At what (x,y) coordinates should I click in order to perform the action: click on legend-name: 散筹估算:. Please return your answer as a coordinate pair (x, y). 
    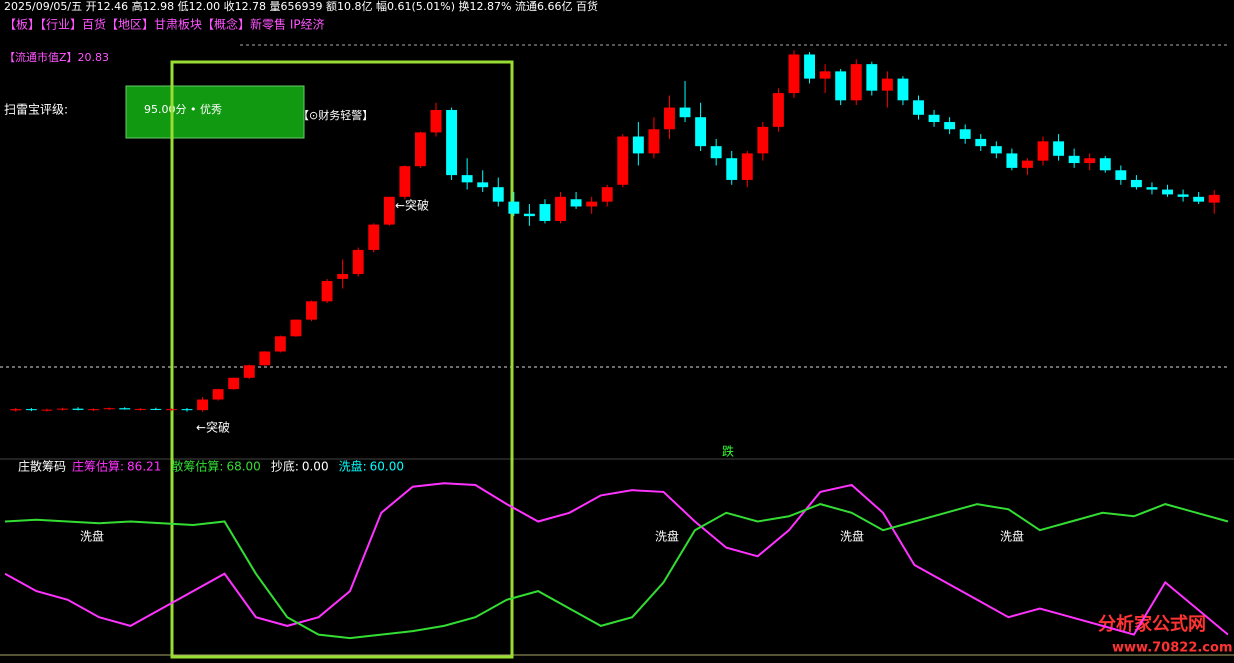
    Looking at the image, I should click on (197, 466).